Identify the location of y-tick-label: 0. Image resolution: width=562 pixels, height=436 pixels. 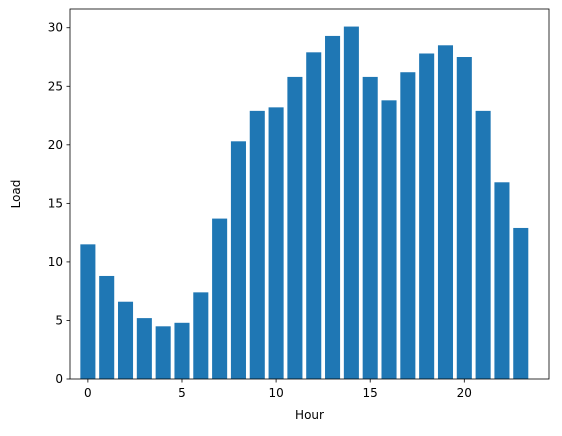
(59, 379).